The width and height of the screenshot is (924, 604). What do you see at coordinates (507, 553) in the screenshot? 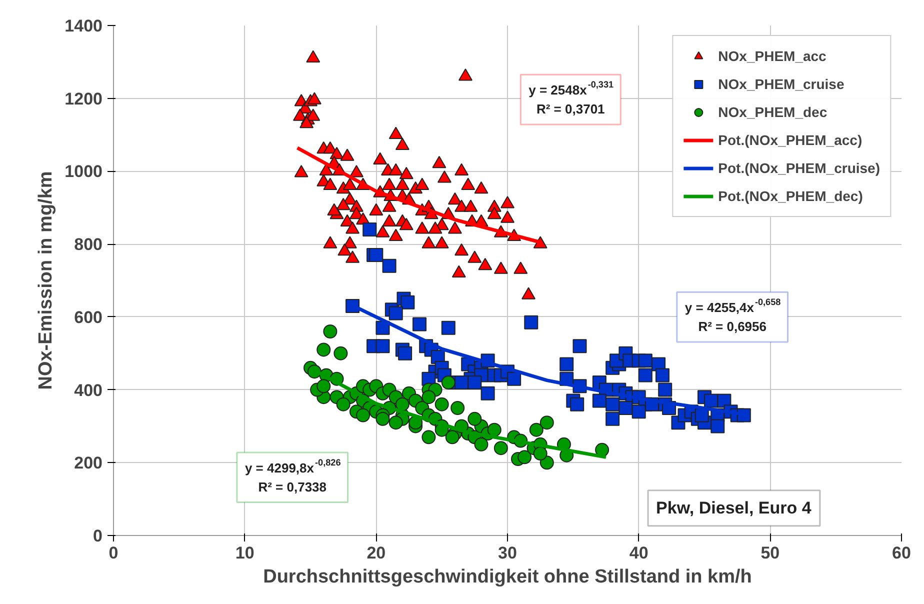
I see `x-tick-label: 30` at bounding box center [507, 553].